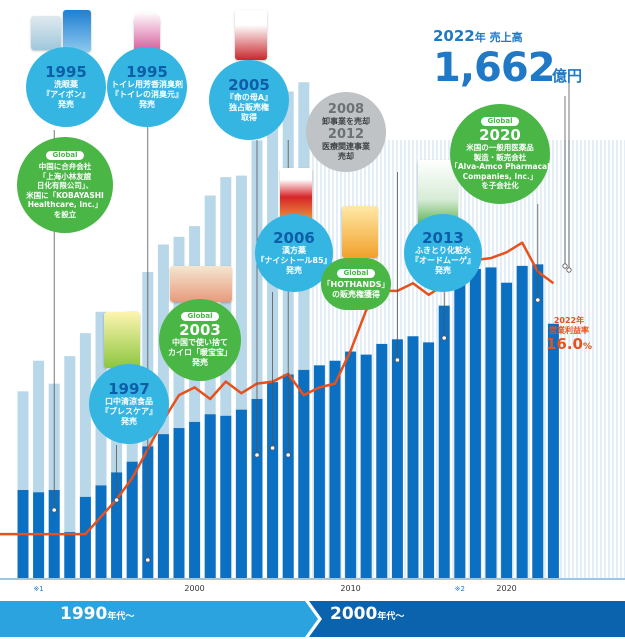  I want to click on milestone-2008-2012: 2008 卸事業を売却 2012 医療関連事業 売却, so click(346, 132).